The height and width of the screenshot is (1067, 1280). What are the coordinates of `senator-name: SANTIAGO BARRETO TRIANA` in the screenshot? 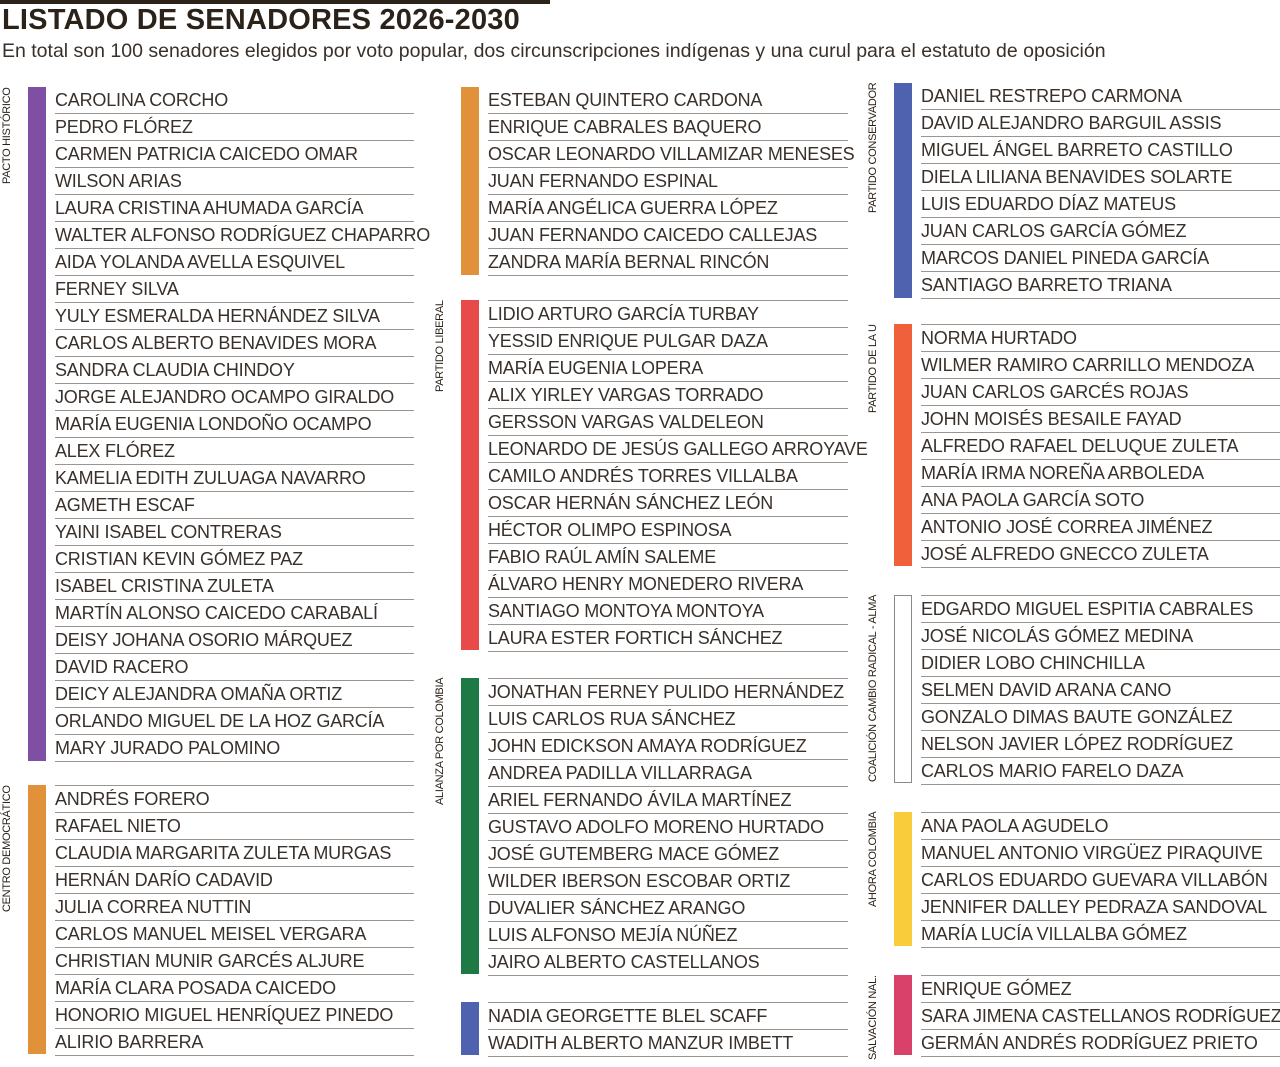 It's located at (1100, 285).